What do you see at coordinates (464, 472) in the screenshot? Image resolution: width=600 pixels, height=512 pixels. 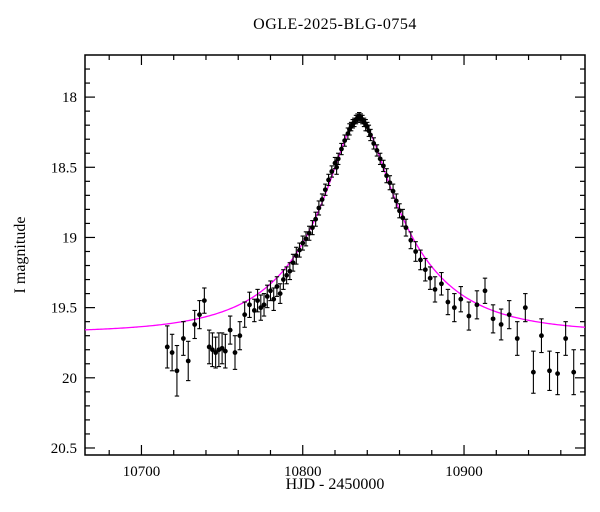 I see `x-tick-label: 10900` at bounding box center [464, 472].